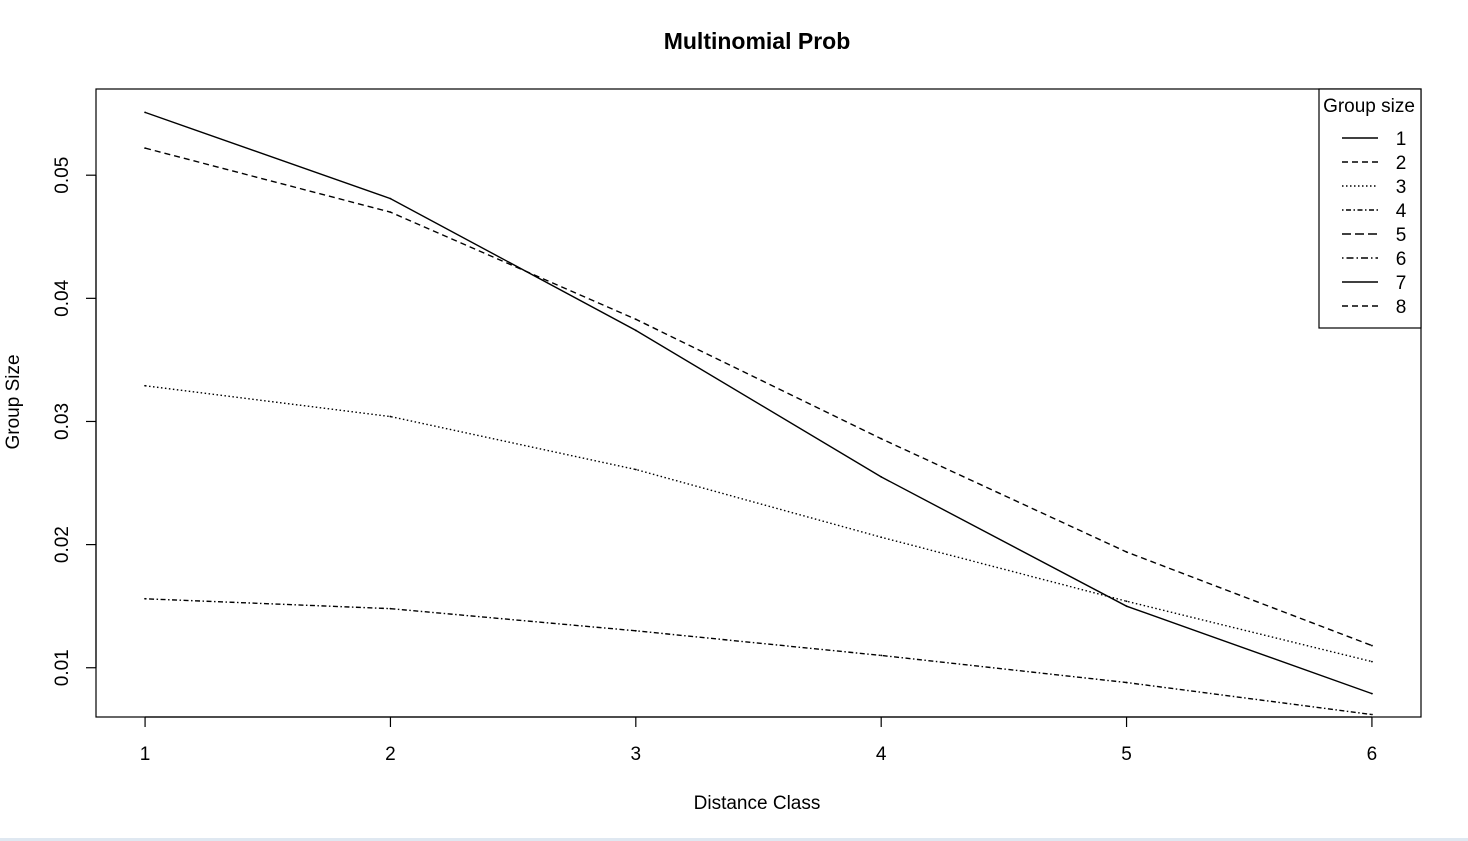  I want to click on legend-label-4: 4, so click(1401, 211).